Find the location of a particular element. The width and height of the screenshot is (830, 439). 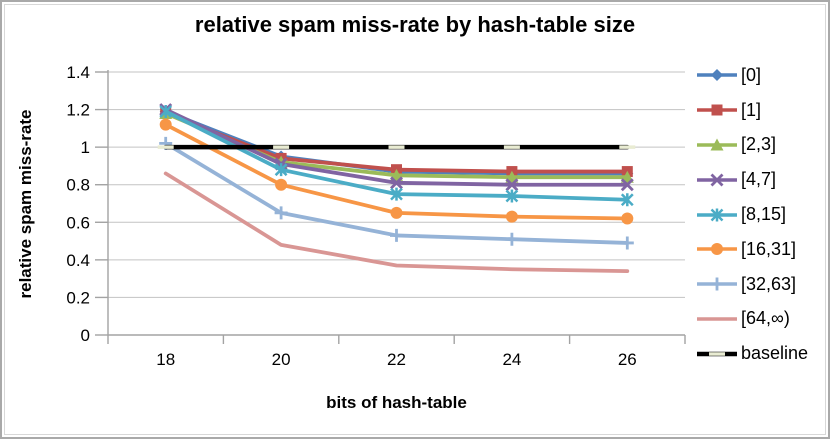

series-[64,∞) is located at coordinates (396, 222).